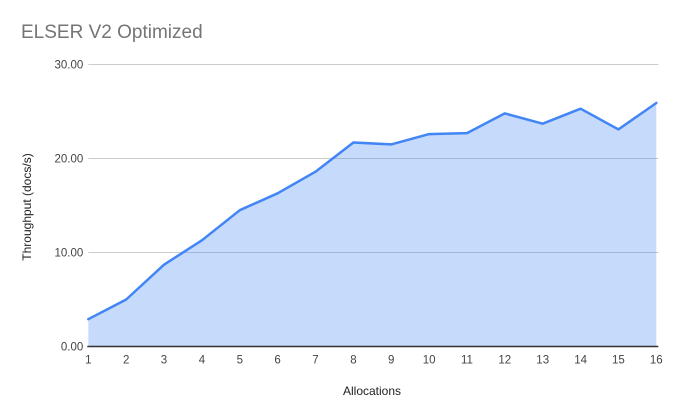 The image size is (677, 419). I want to click on x-tick-label: 16, so click(656, 361).